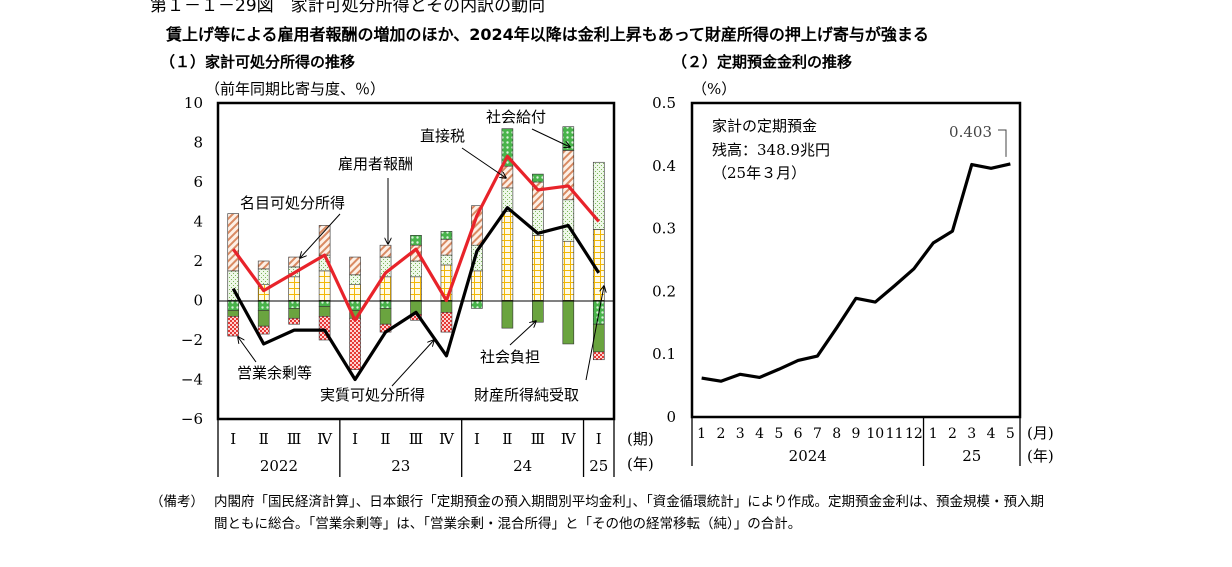 The width and height of the screenshot is (1232, 567). Describe the element at coordinates (836, 434) in the screenshot. I see `panel2-month-label: 8` at that location.